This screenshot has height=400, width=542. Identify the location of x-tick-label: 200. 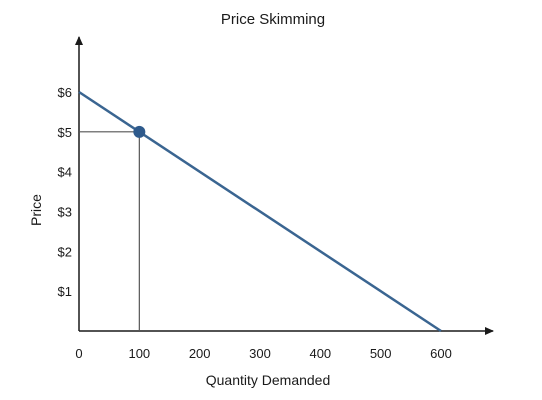
(200, 353).